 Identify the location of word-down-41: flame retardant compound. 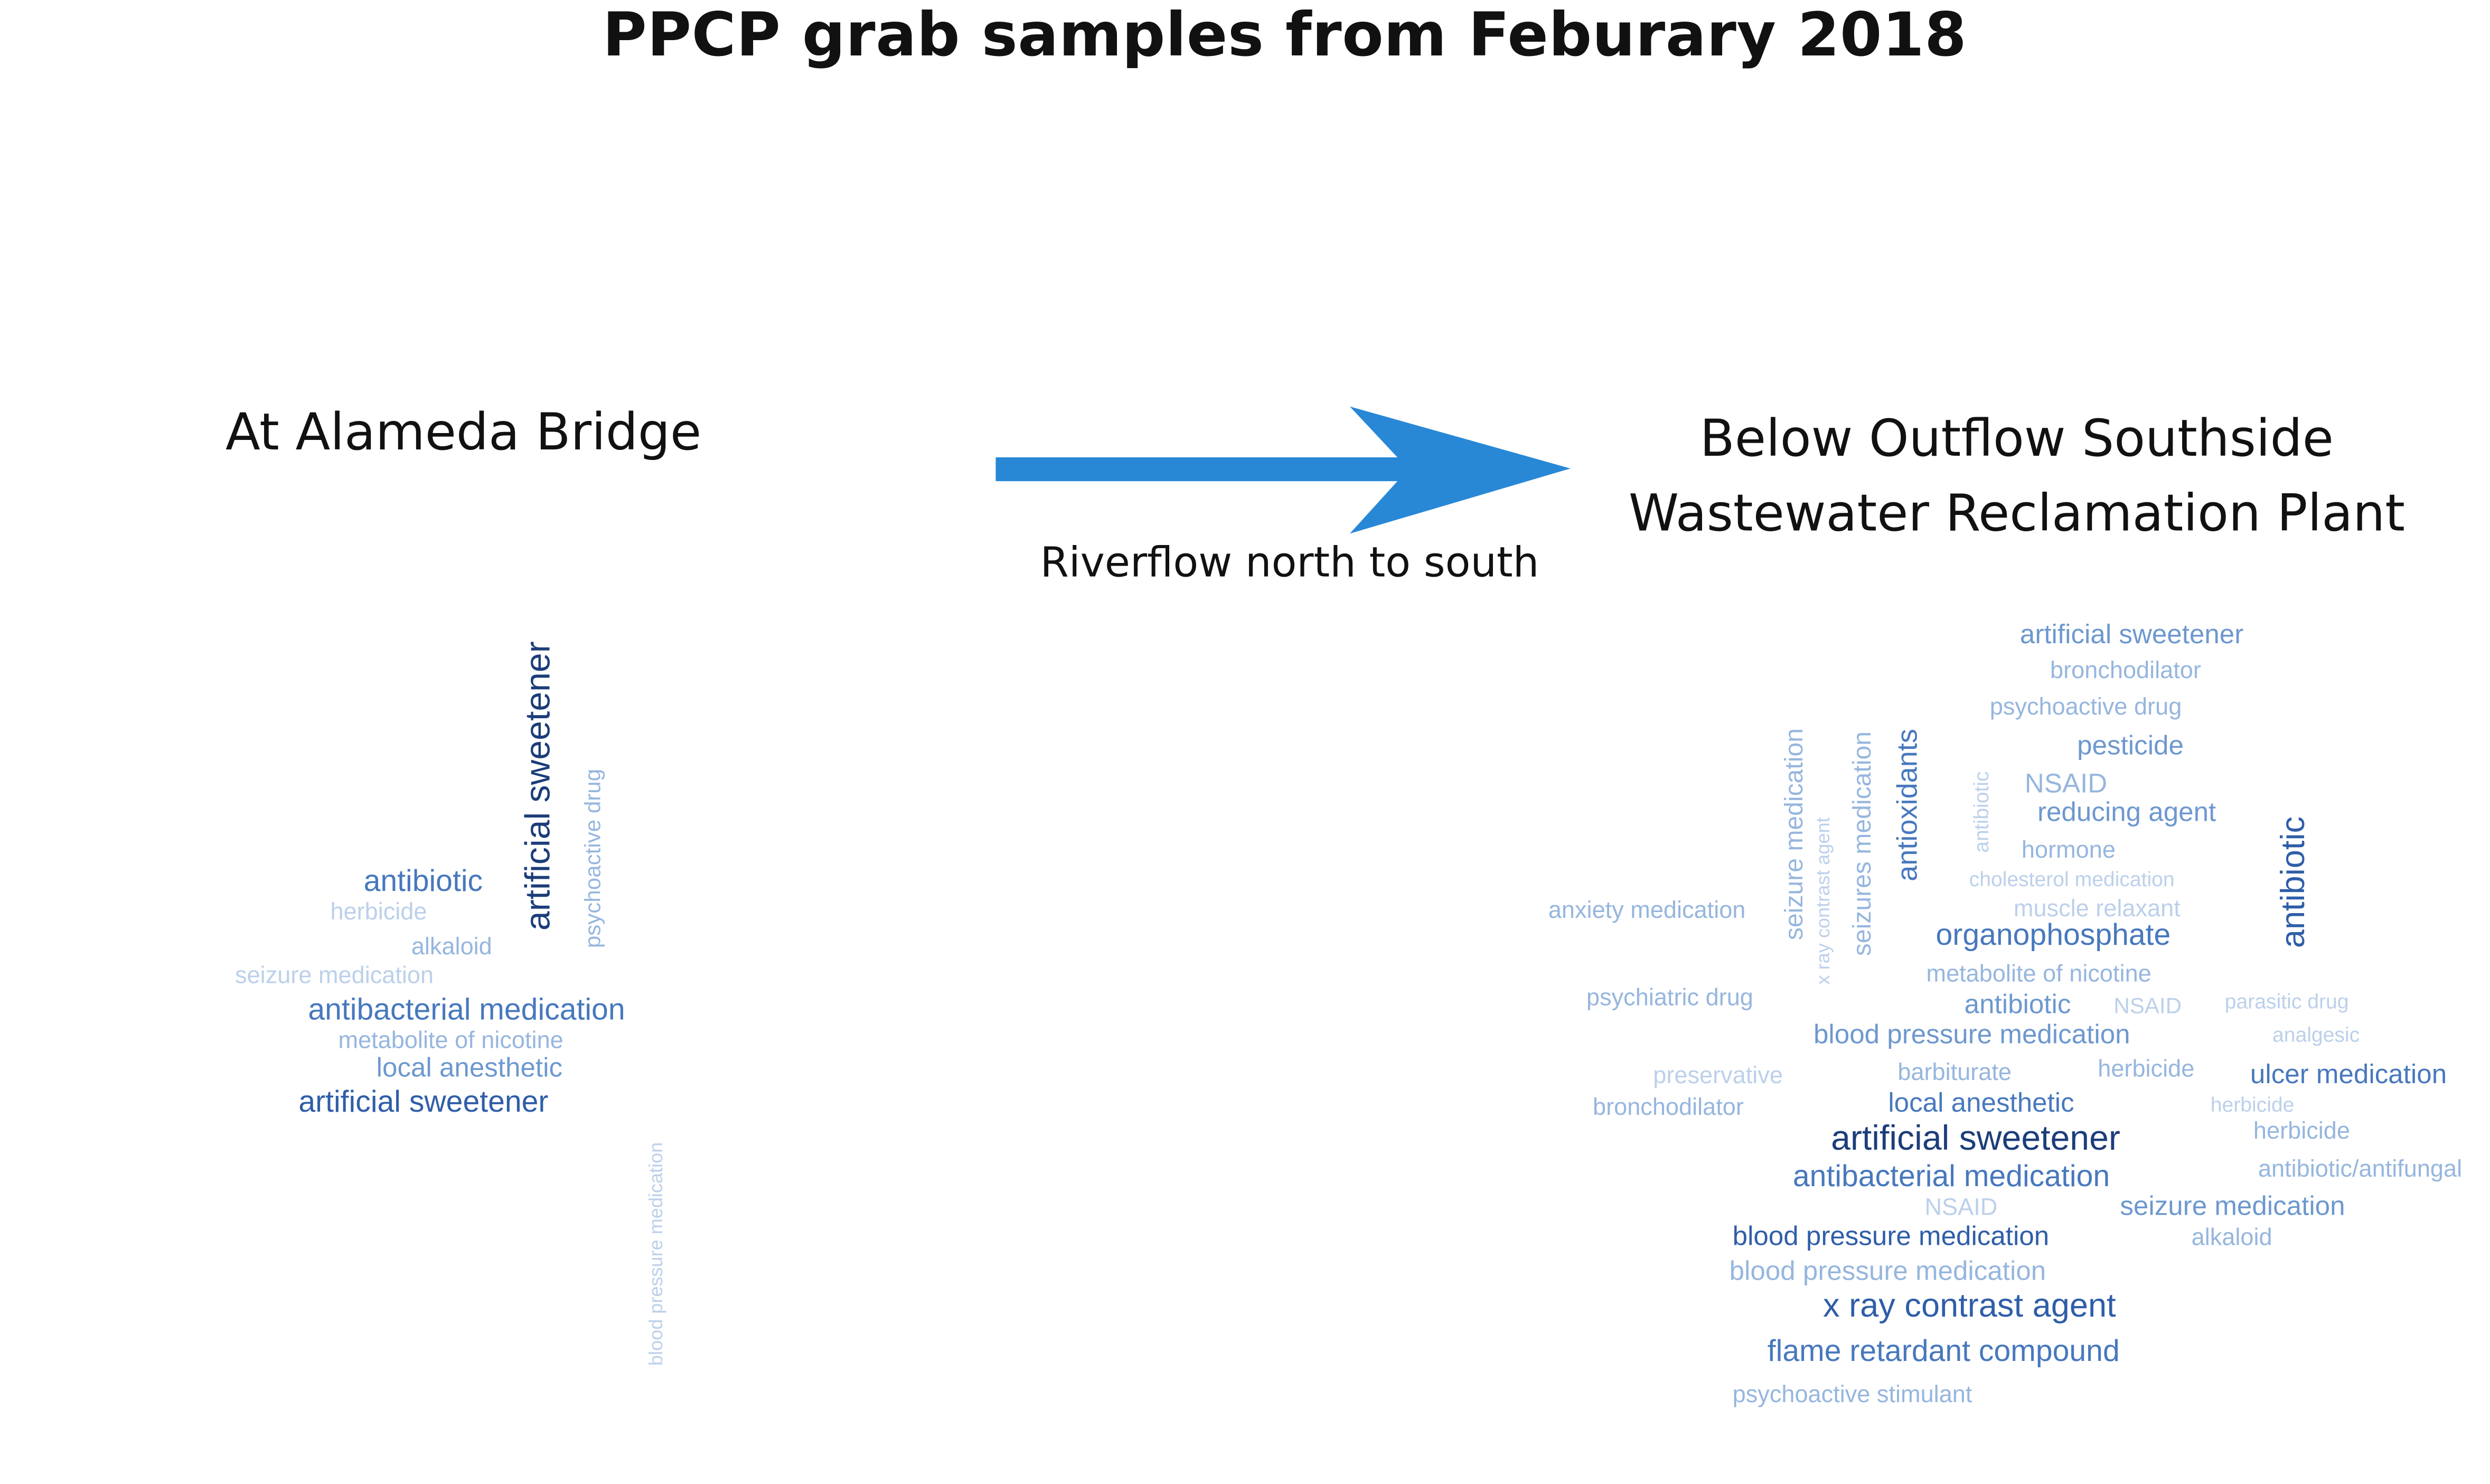
(1943, 1352).